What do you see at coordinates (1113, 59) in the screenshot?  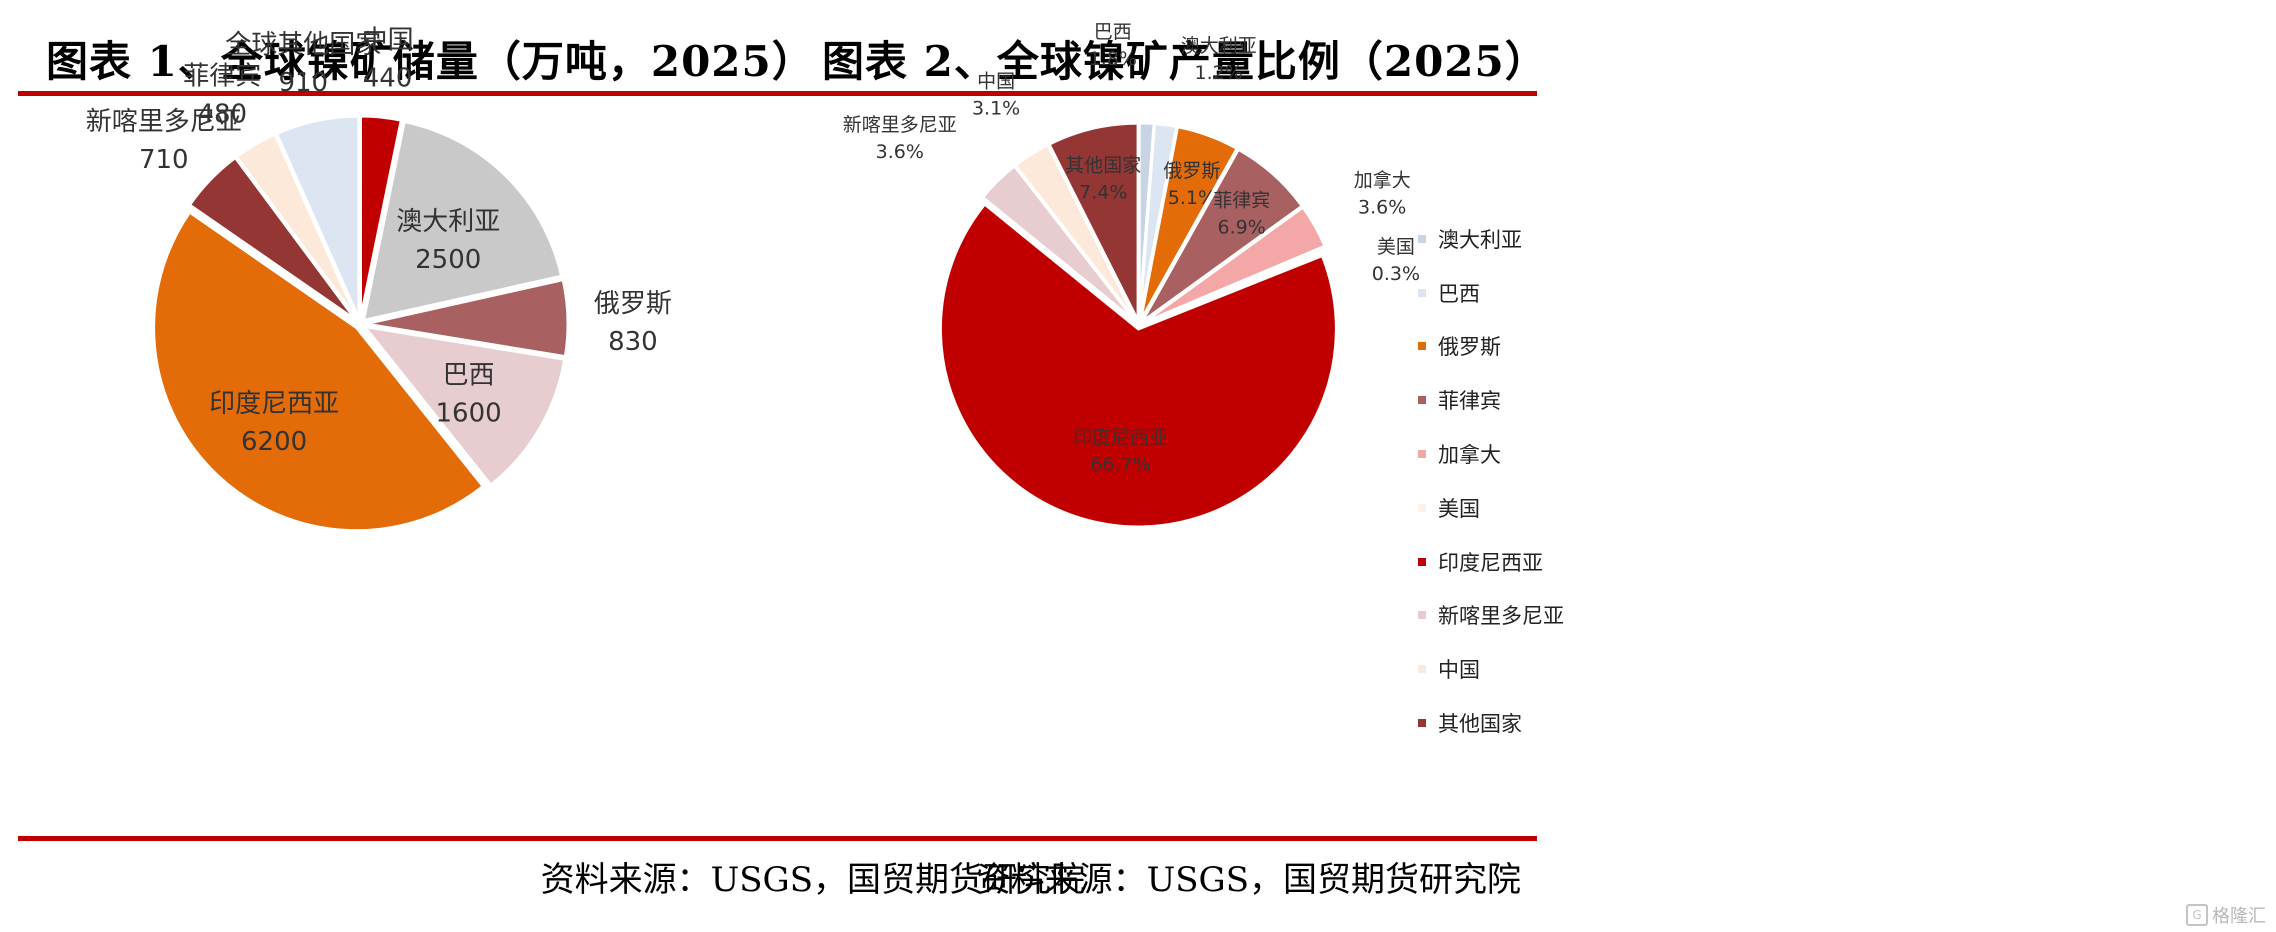 I see `slice-value-label: 1.8%` at bounding box center [1113, 59].